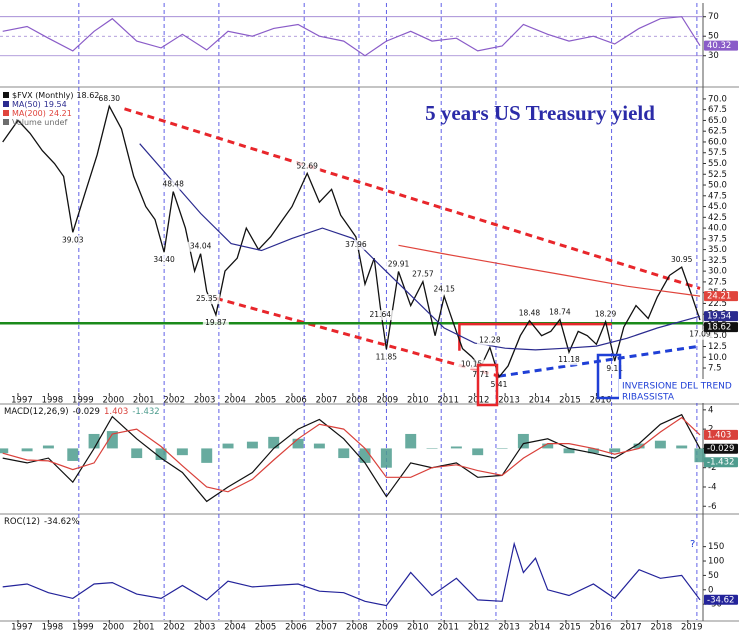  I want to click on legend-value: 19.54, so click(55, 104).